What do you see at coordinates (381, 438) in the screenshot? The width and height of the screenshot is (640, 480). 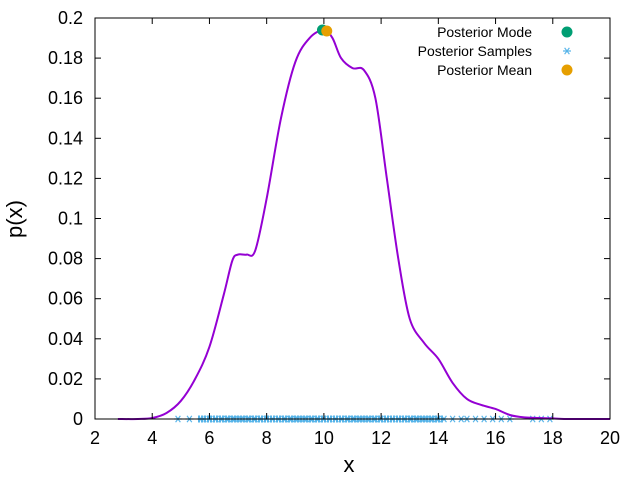 I see `x-tick-label: 12` at bounding box center [381, 438].